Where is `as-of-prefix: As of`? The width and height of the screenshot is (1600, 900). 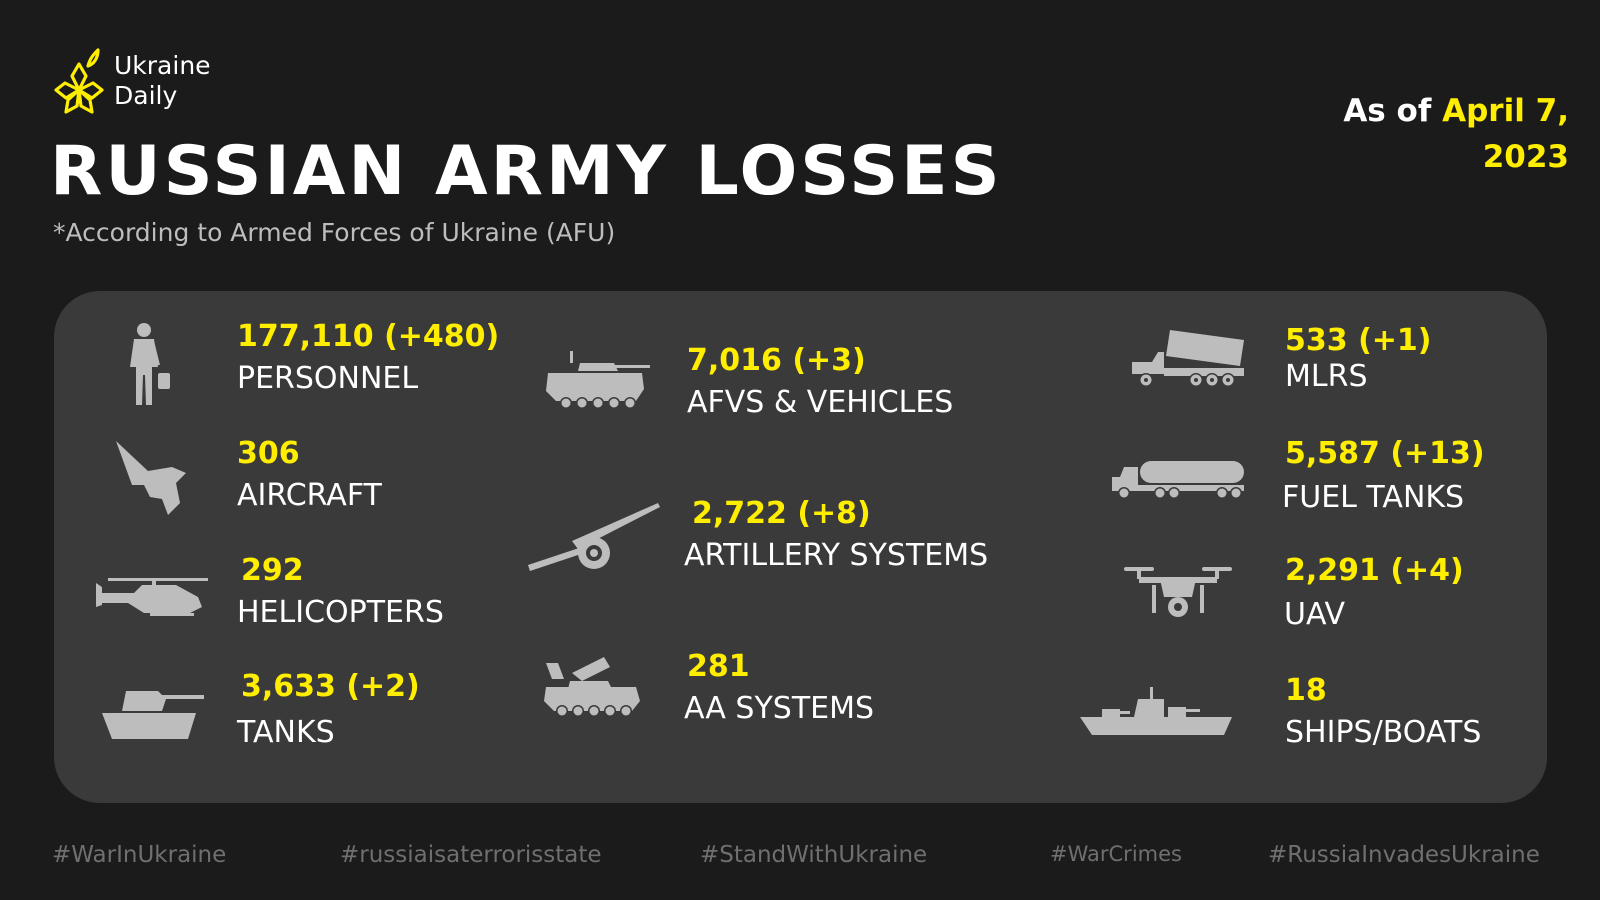
as-of-prefix: As of is located at coordinates (1393, 111).